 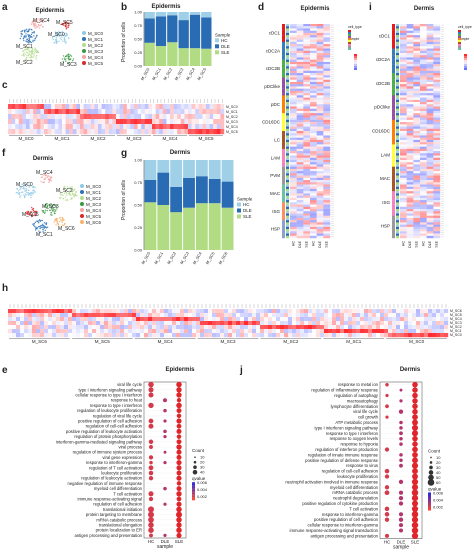 What do you see at coordinates (43, 159) in the screenshot?
I see `umap-dermis-title: Dermis` at bounding box center [43, 159].